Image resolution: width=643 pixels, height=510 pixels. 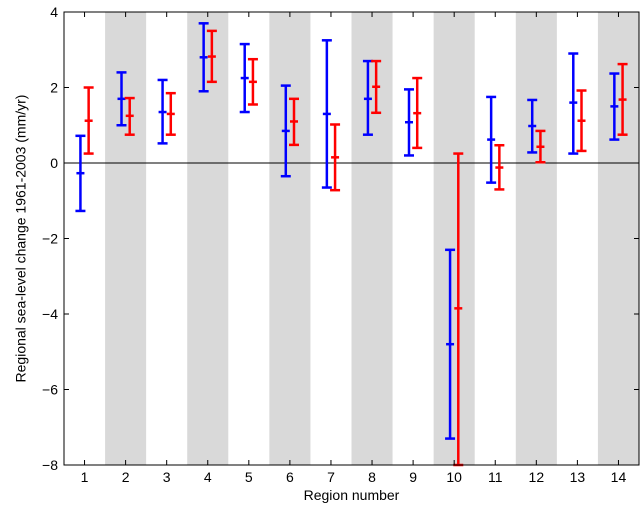 What do you see at coordinates (50, 239) in the screenshot?
I see `y-tick-label: −2` at bounding box center [50, 239].